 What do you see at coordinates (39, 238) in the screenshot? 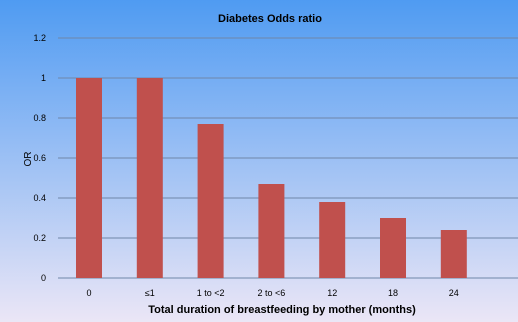
I see `y-tick-label: 0.2` at bounding box center [39, 238].